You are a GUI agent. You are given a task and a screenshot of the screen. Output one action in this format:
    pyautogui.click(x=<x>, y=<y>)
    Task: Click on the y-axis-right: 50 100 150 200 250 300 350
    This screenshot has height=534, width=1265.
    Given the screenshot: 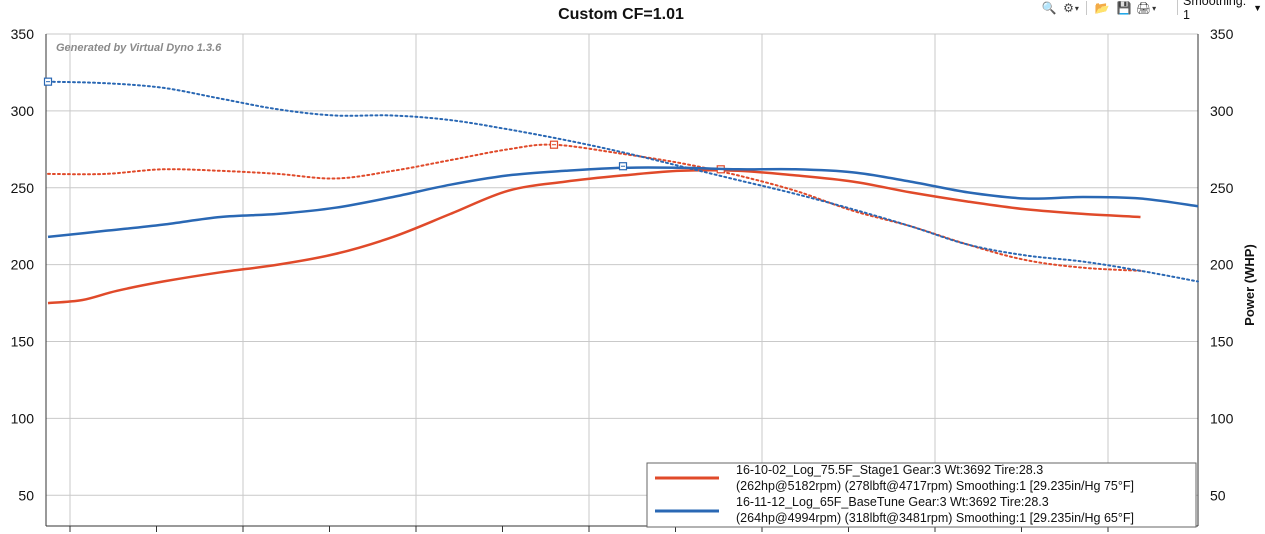 What is the action you would take?
    pyautogui.click(x=1222, y=264)
    